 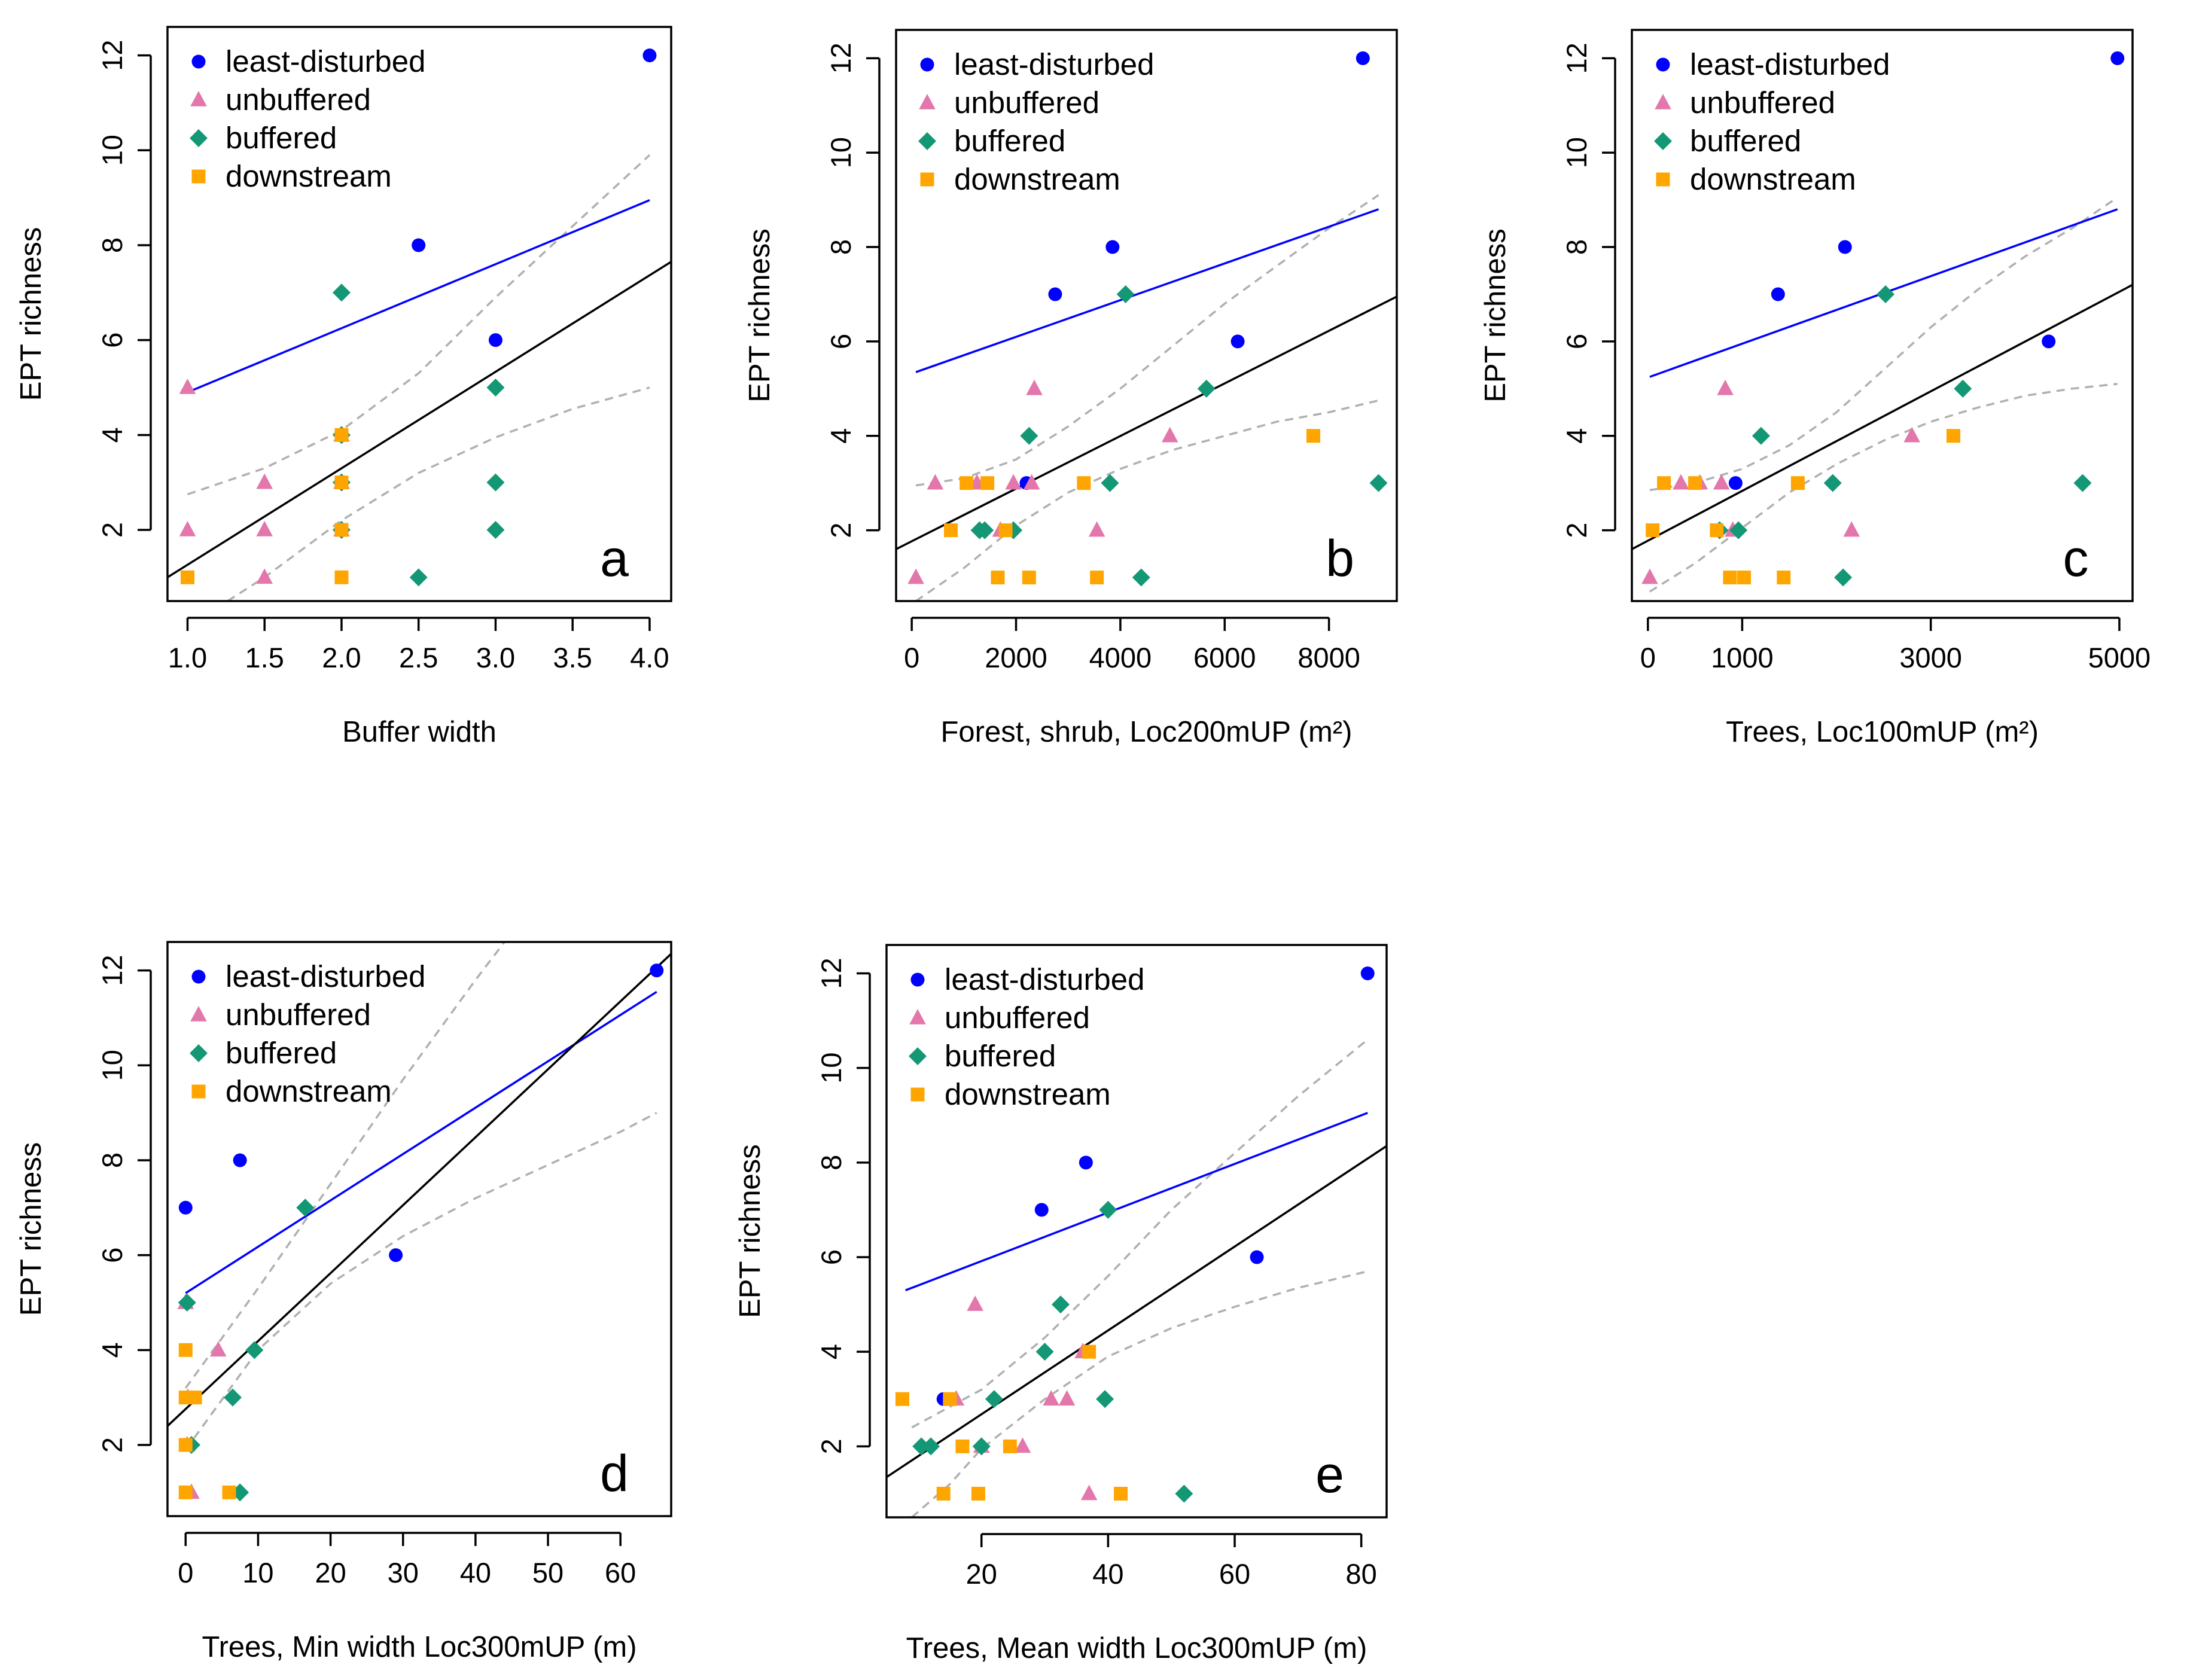 I want to click on panel-letter: e, so click(x=1329, y=1475).